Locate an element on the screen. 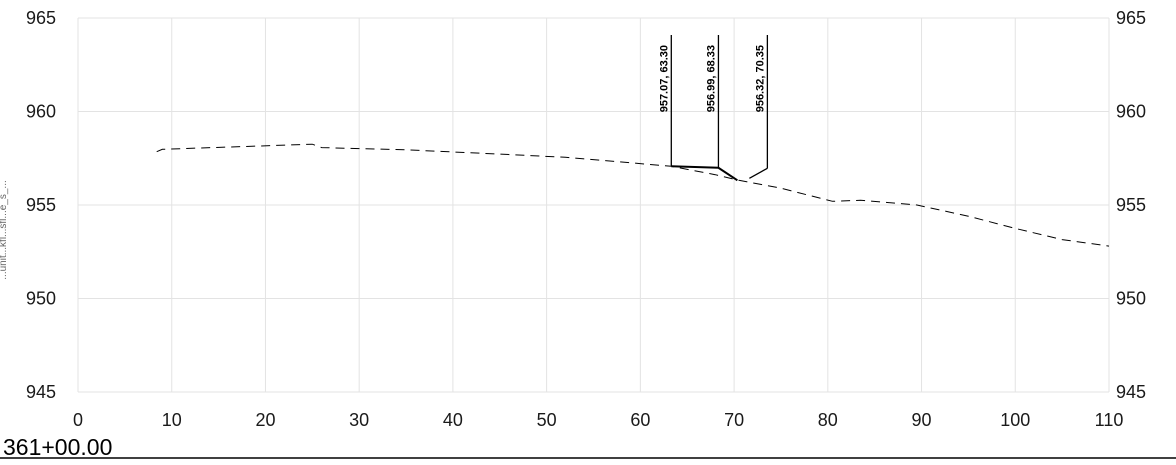  design-profile-line is located at coordinates (704, 173).